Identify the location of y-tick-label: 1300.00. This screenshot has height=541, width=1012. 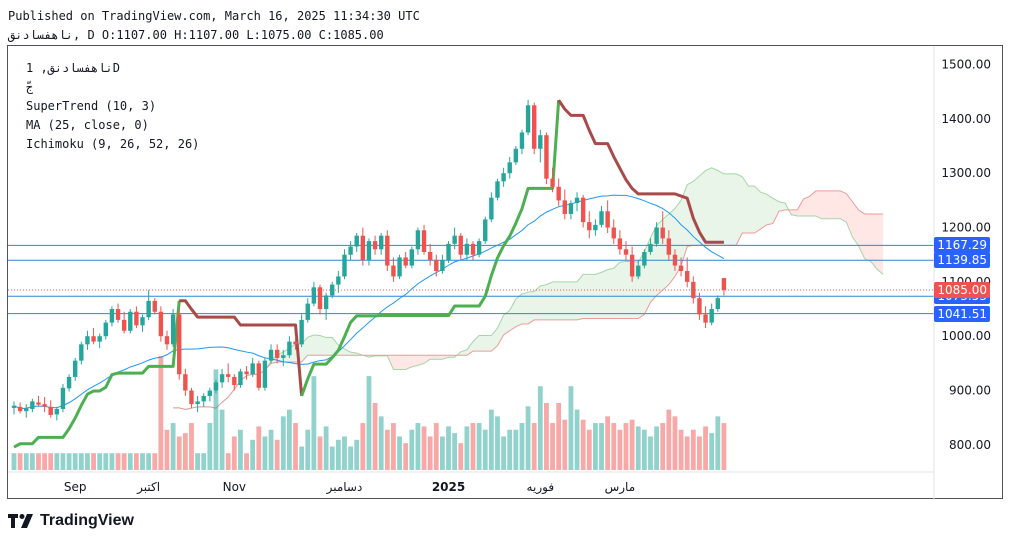
(966, 173).